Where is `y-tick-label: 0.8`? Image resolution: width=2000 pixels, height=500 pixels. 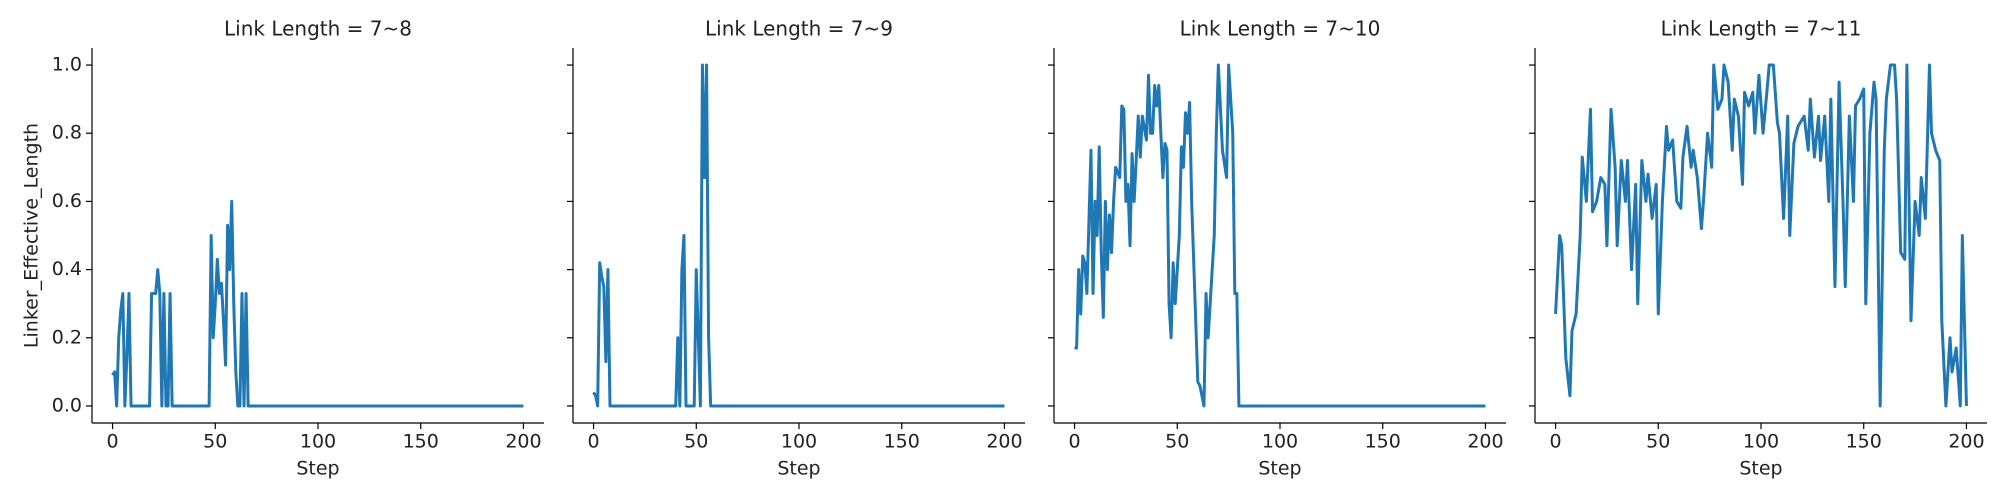 y-tick-label: 0.8 is located at coordinates (67, 133).